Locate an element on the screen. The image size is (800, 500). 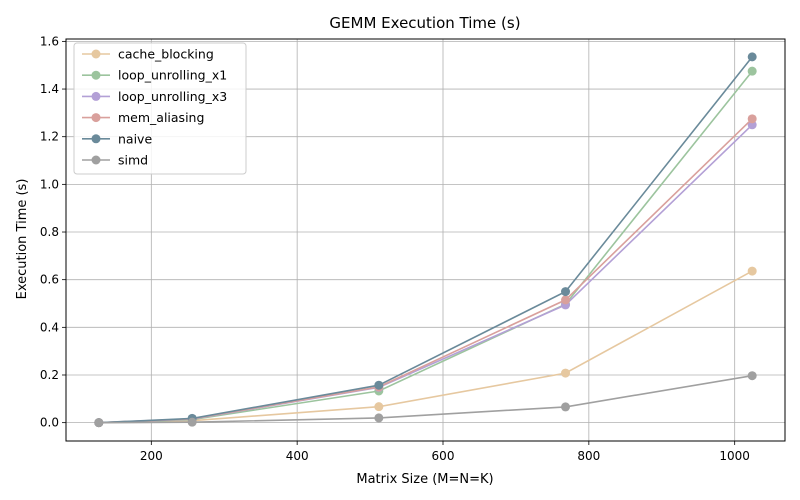
legend-item-mem-aliasing: mem_aliasing is located at coordinates (143, 117).